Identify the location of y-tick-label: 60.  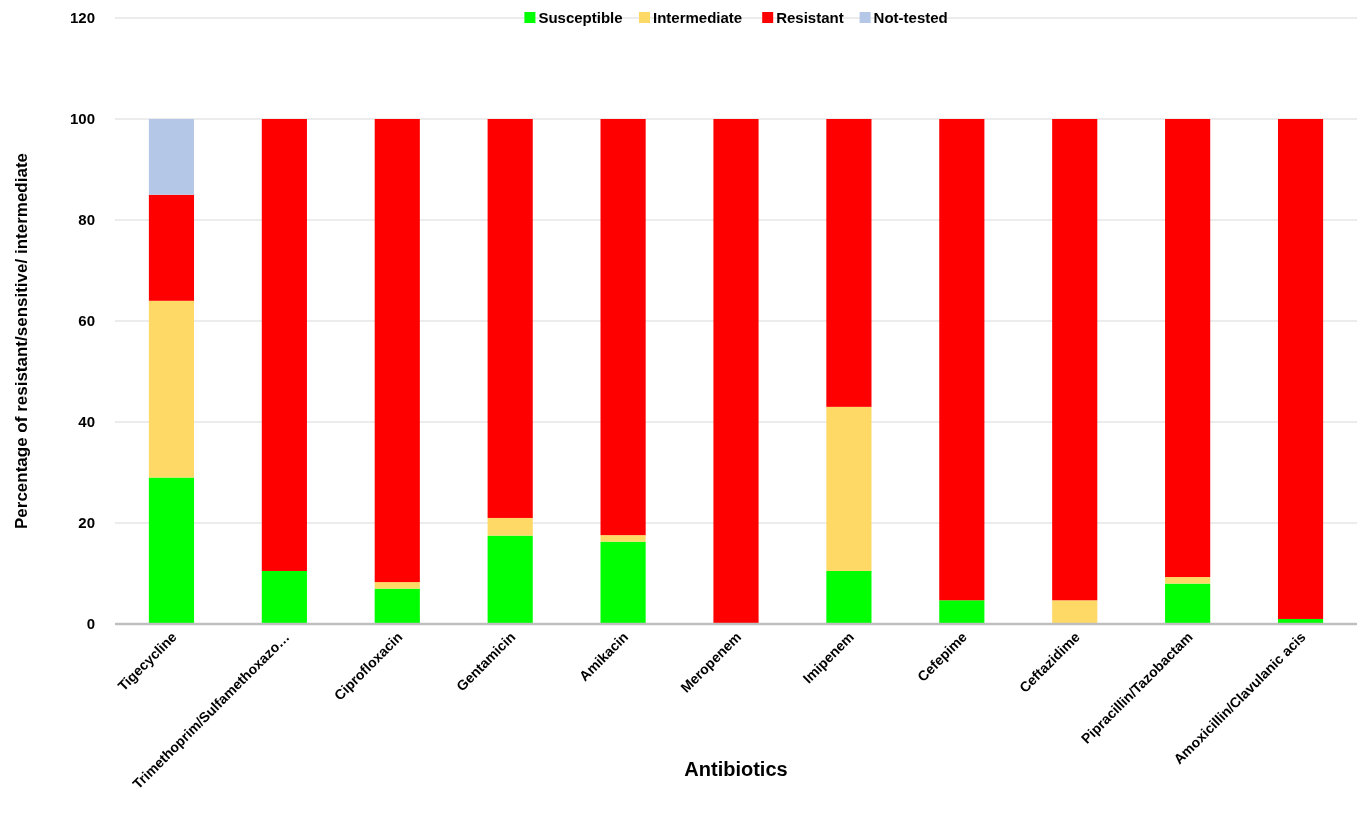
(86, 321).